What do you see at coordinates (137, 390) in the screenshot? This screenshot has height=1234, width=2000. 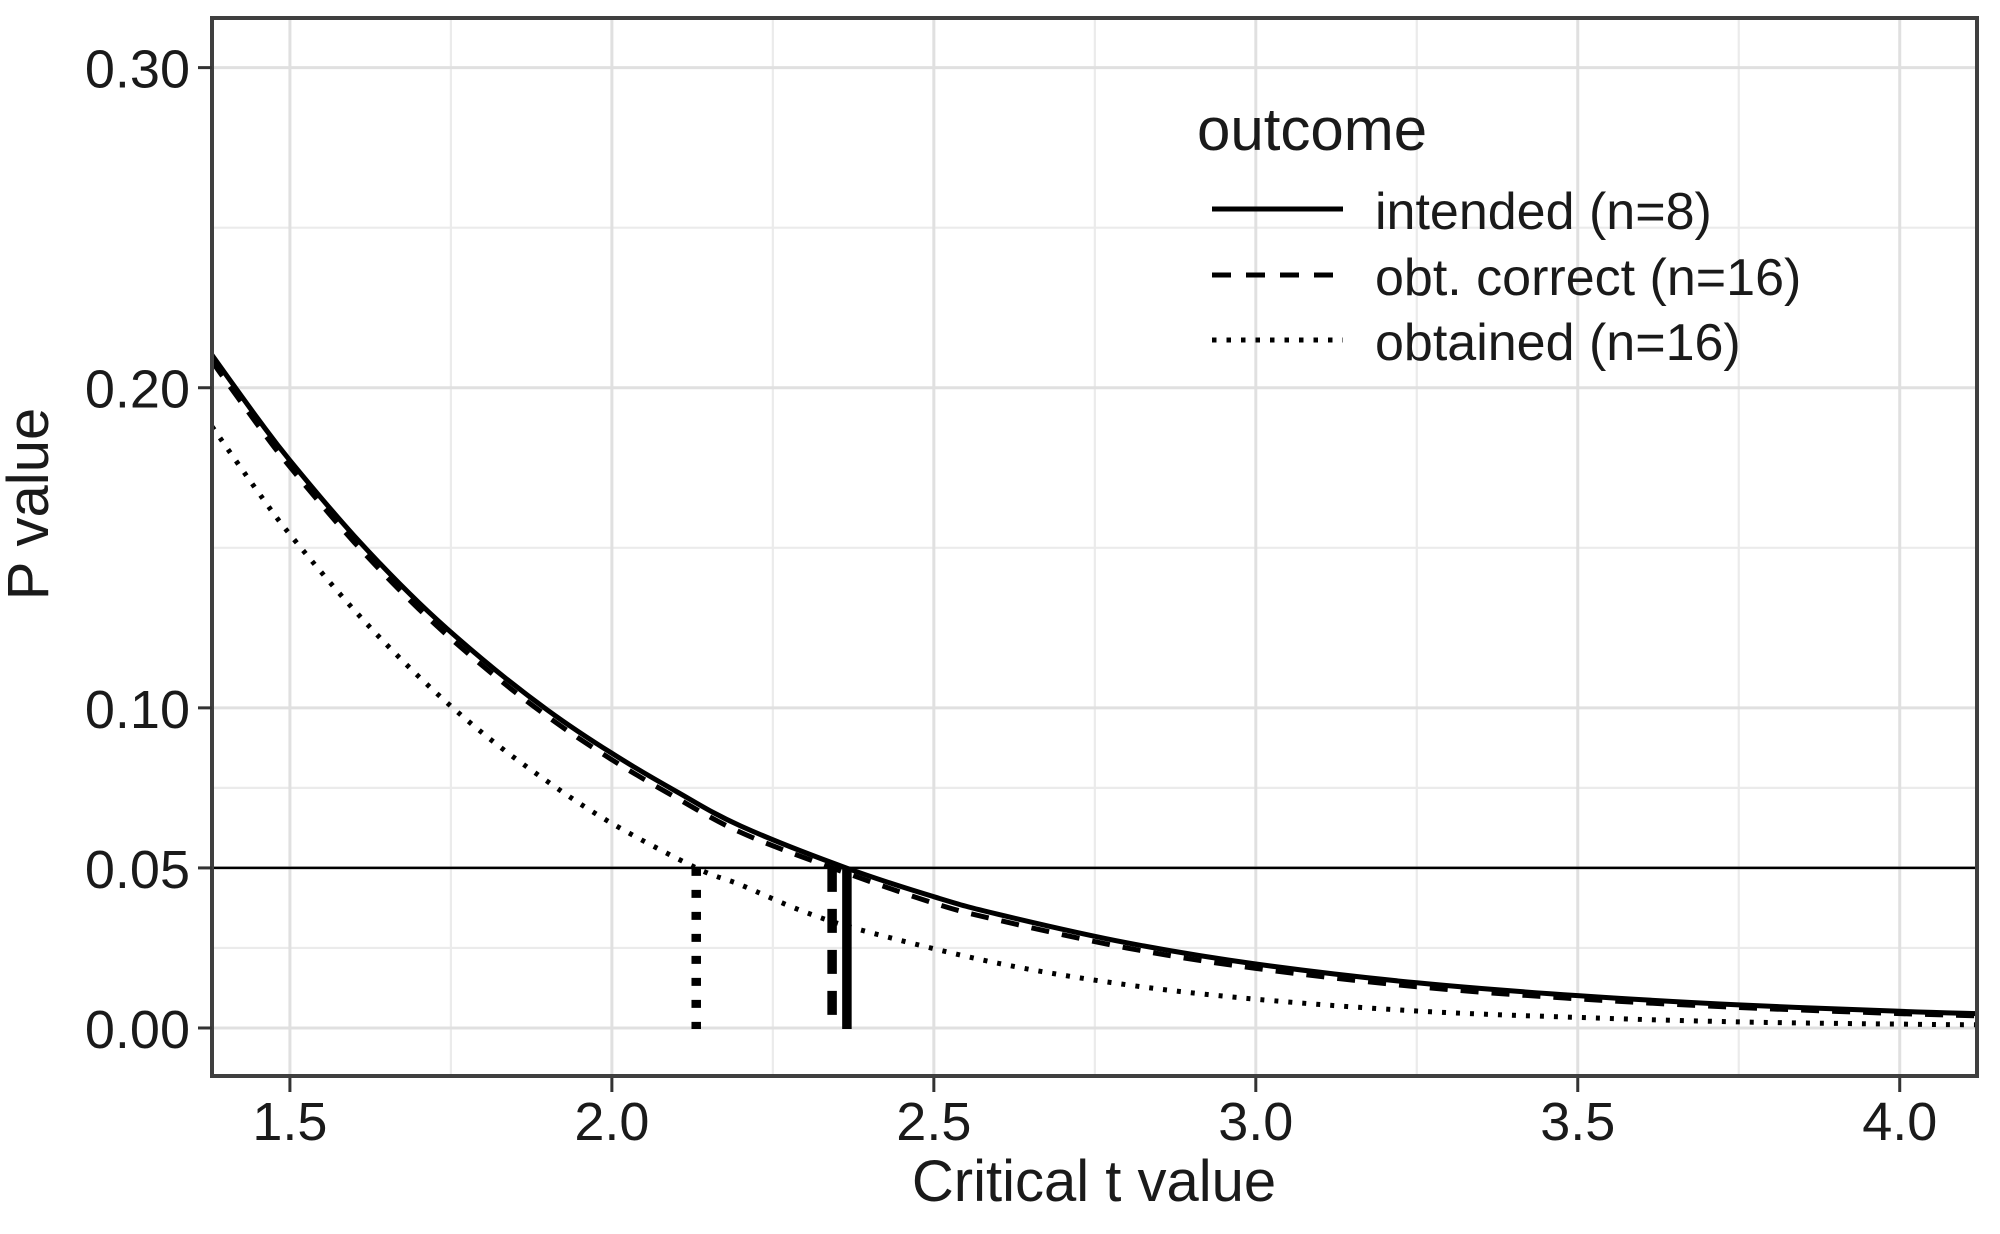 I see `y-tick-label: 0.20` at bounding box center [137, 390].